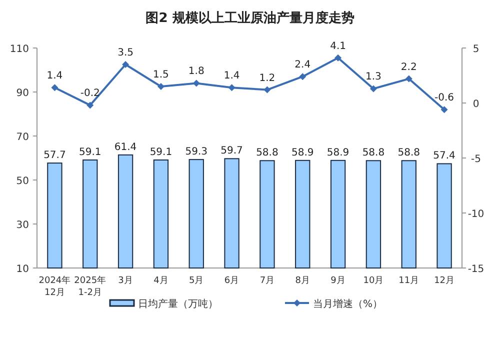 This screenshot has height=338, width=500. What do you see at coordinates (476, 49) in the screenshot?
I see `y2-tick-label: 5` at bounding box center [476, 49].